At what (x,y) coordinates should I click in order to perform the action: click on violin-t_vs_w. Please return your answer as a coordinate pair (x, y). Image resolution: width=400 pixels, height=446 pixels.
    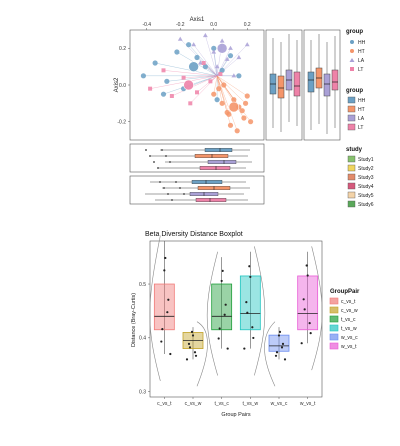
    Looking at the image, I should click on (260, 311).